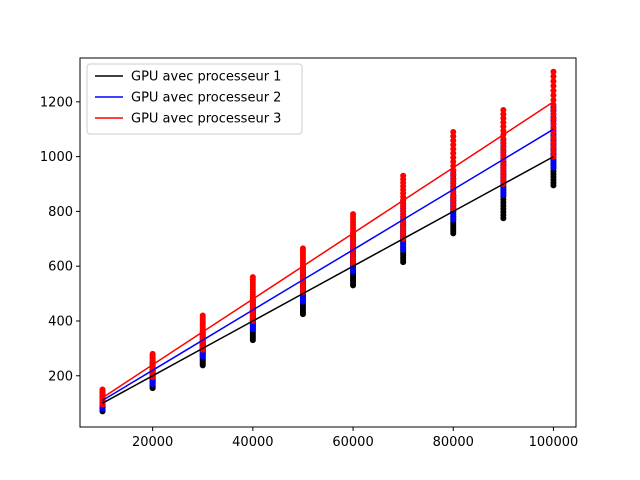 The height and width of the screenshot is (480, 640). Describe the element at coordinates (60, 321) in the screenshot. I see `y-tick-label: 400` at that location.